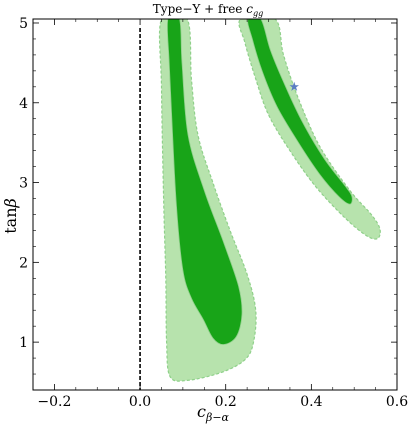 The width and height of the screenshot is (409, 430). I want to click on region-inner-right, so click(300, 112).